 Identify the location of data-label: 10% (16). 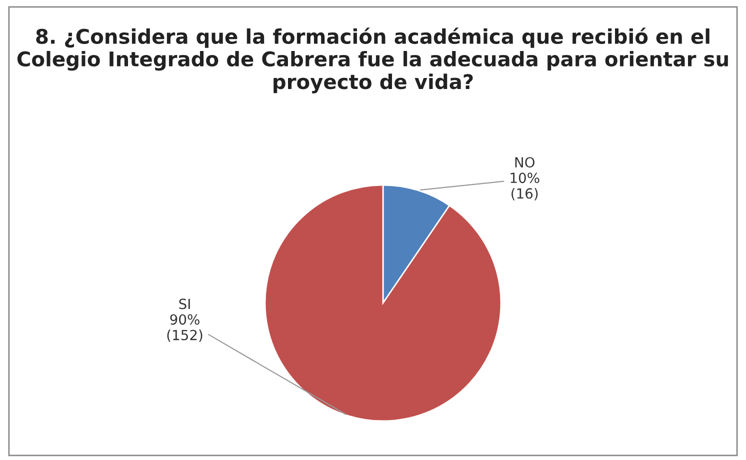
(525, 186).